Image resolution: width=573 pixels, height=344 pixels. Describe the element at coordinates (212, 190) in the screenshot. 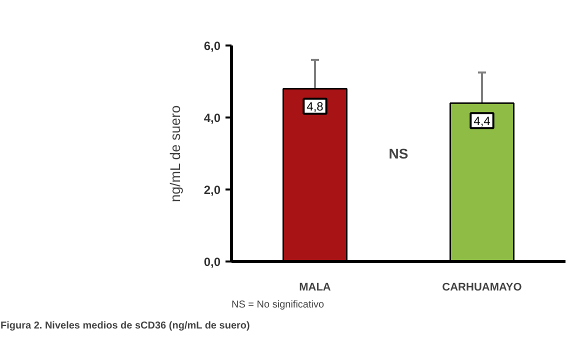

I see `y-tick-label: 2,0` at that location.